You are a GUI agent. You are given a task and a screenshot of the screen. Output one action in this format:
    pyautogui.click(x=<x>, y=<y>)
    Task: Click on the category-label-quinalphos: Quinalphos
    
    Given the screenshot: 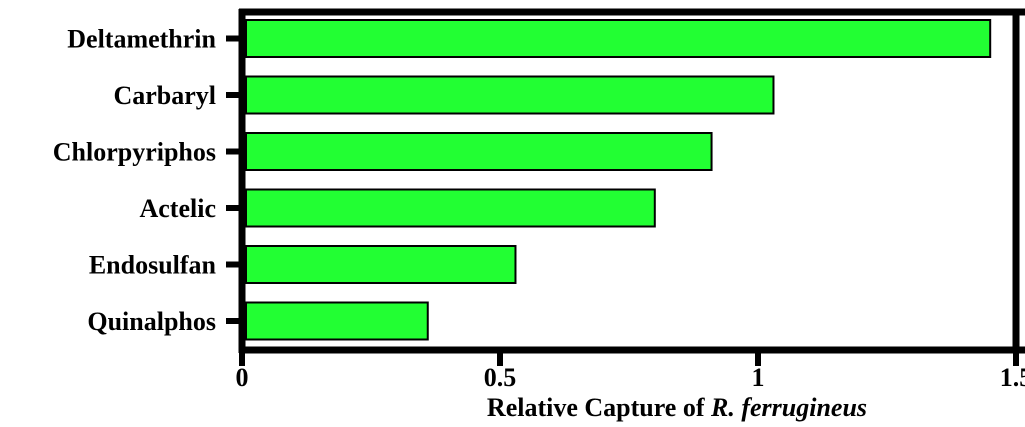 What is the action you would take?
    pyautogui.click(x=151, y=321)
    